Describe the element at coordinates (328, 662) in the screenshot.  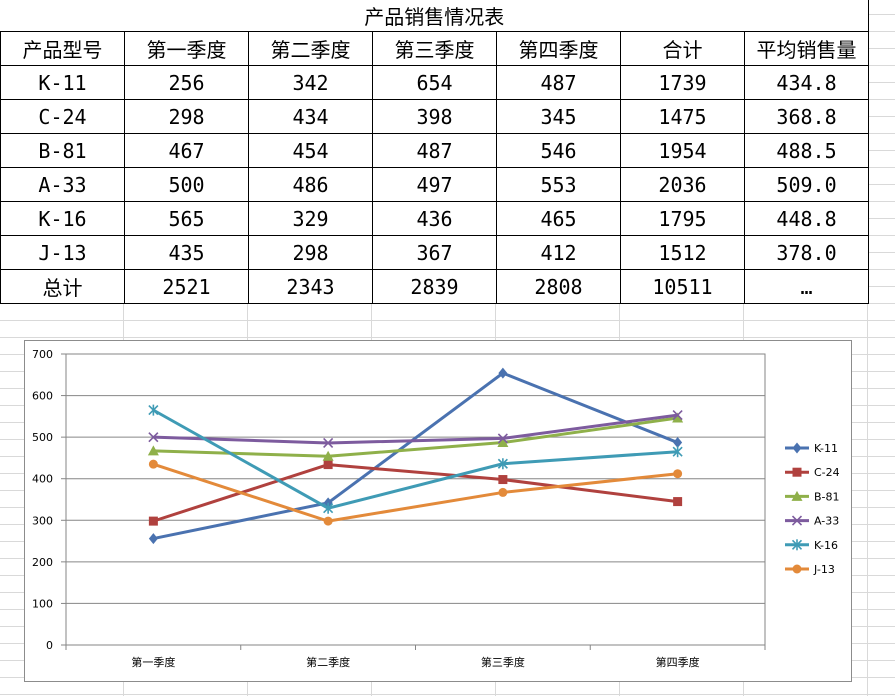
I see `x-tick-label: 第二季度` at that location.